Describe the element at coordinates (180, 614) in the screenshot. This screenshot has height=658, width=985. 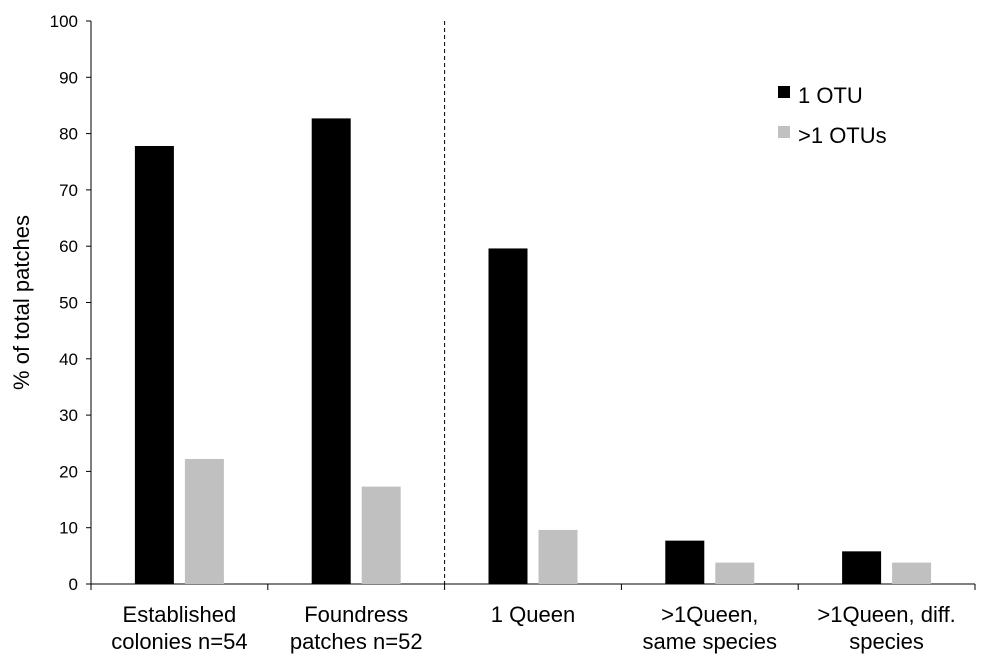
I see `x-tick-label-line: Established` at that location.